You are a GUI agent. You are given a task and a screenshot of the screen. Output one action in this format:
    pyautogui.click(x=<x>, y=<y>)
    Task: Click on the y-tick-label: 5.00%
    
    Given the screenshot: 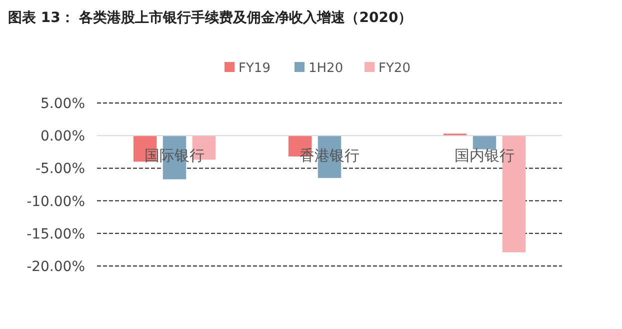 What is the action you would take?
    pyautogui.click(x=62, y=104)
    